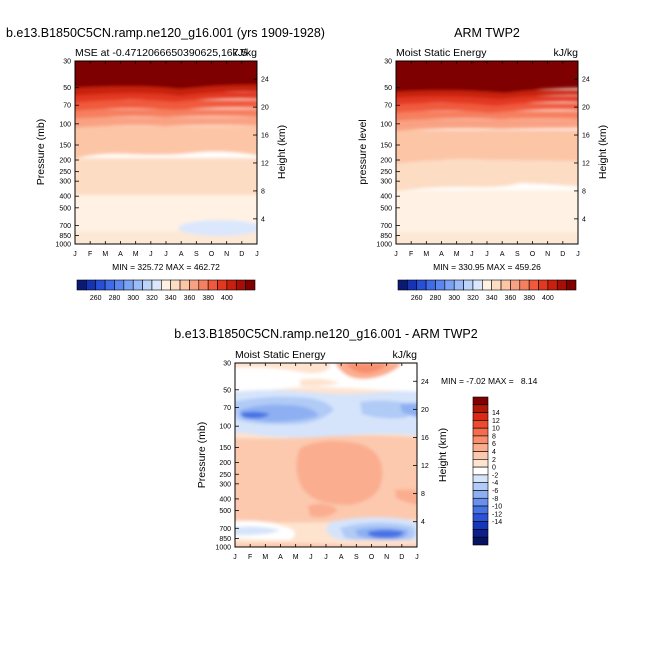 The width and height of the screenshot is (654, 654). I want to click on colorbar-label: 10, so click(496, 429).